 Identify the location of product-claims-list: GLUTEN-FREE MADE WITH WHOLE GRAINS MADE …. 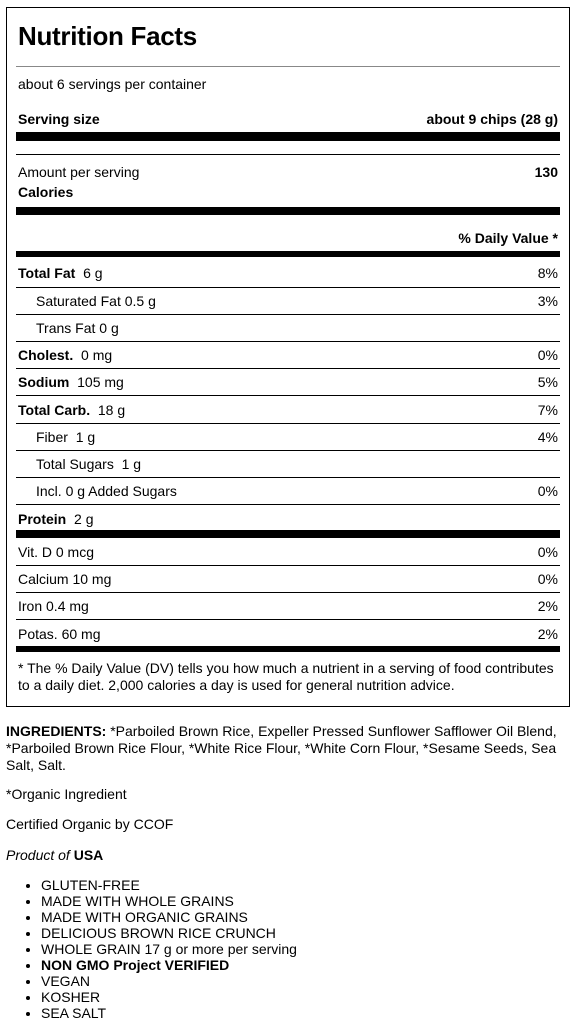
(160, 949).